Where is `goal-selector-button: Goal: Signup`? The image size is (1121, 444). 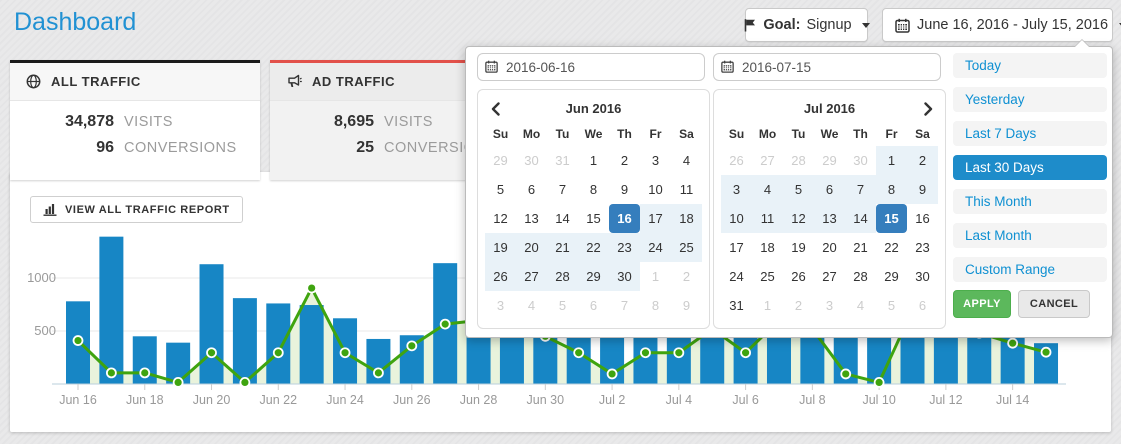
goal-selector-button: Goal: Signup is located at coordinates (807, 25).